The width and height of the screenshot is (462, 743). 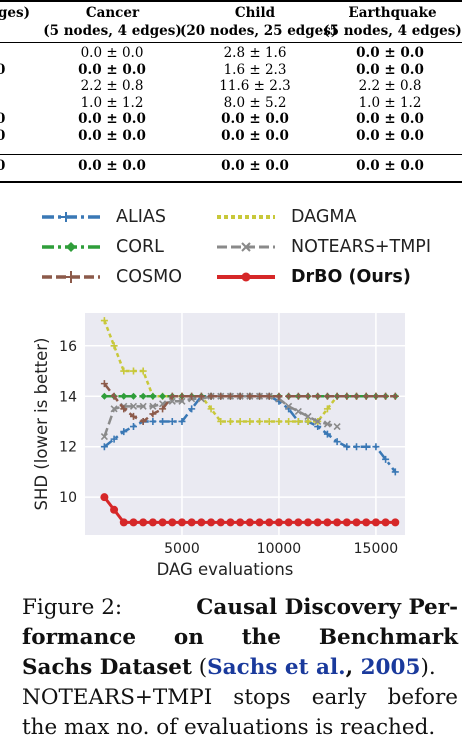 I want to click on table-cell: 8.0 ± 5.2, so click(x=255, y=102).